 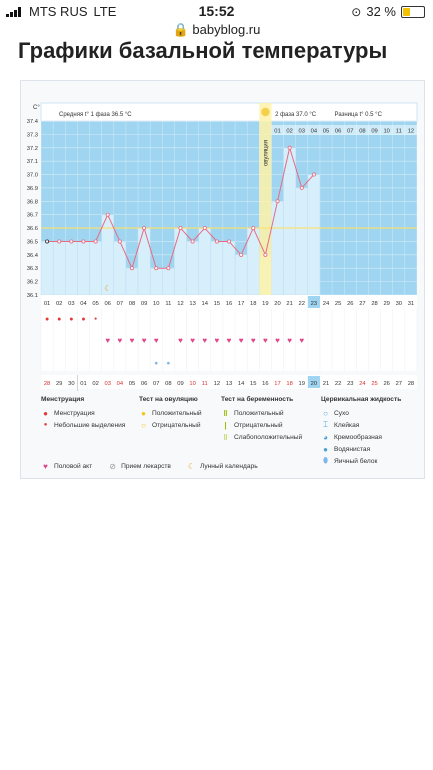 I want to click on y-tick-label: 37.1, so click(x=32, y=162).